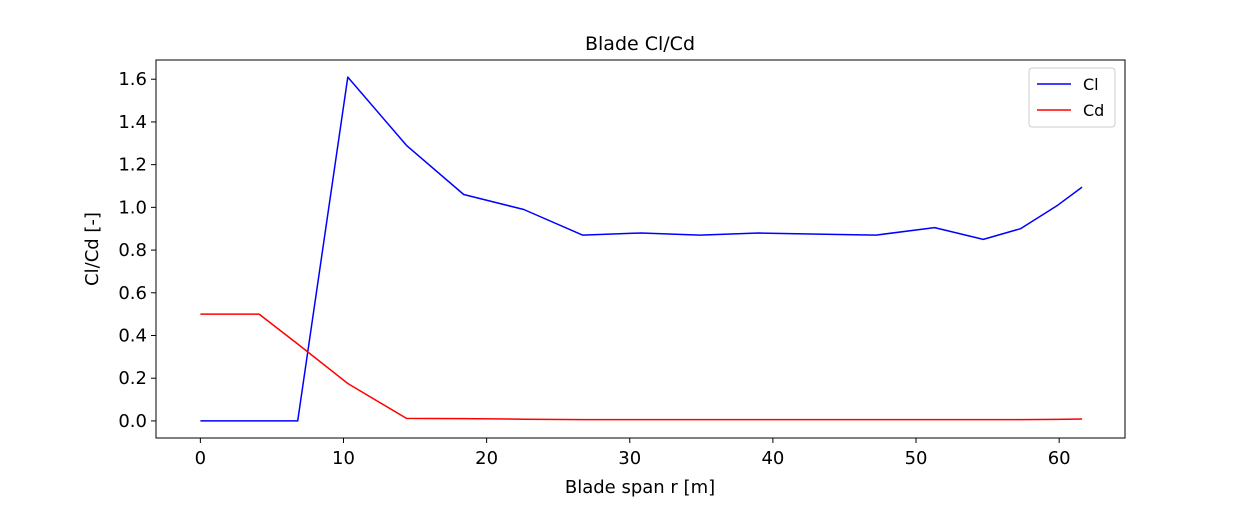  What do you see at coordinates (772, 458) in the screenshot?
I see `x-tick-label: 40` at bounding box center [772, 458].